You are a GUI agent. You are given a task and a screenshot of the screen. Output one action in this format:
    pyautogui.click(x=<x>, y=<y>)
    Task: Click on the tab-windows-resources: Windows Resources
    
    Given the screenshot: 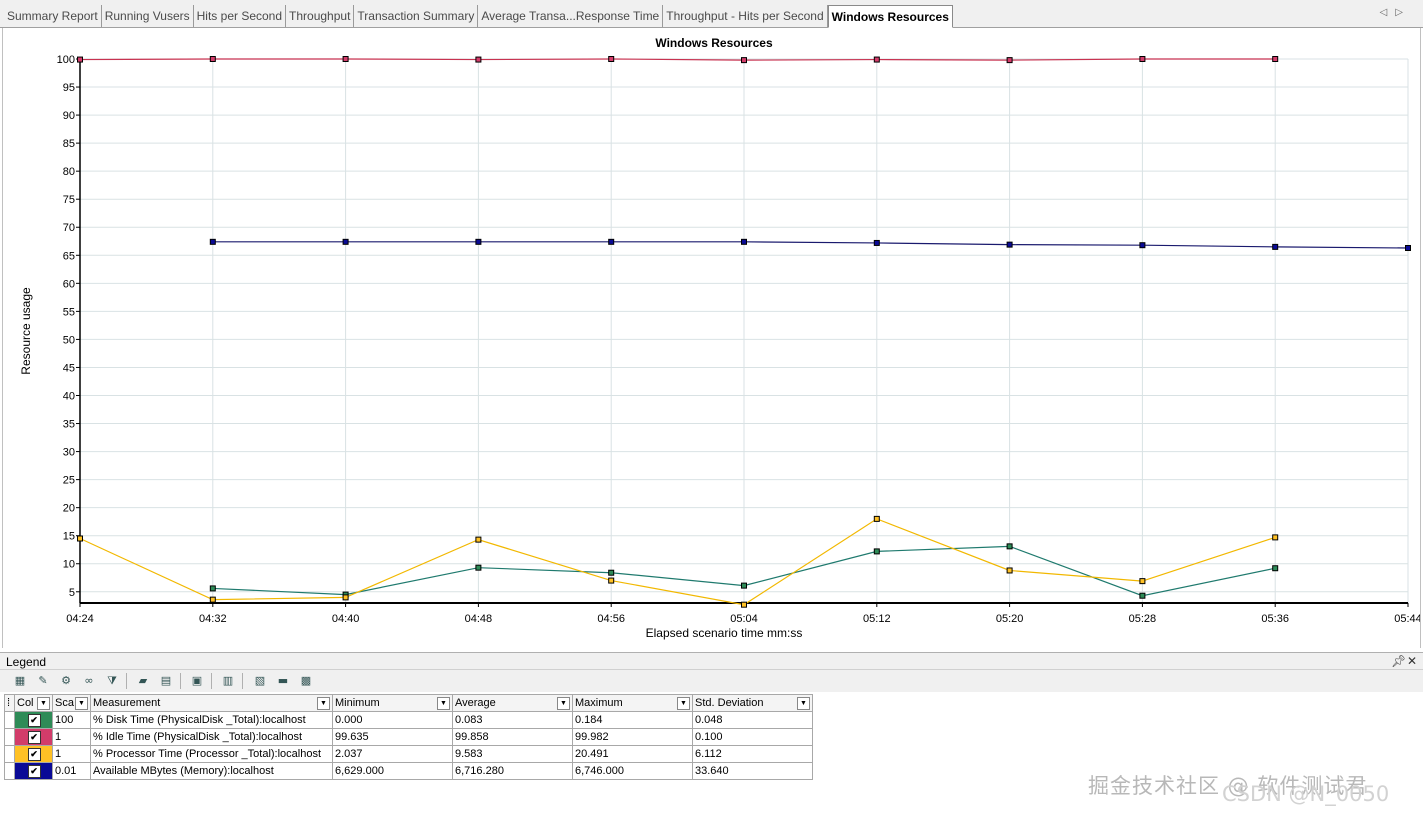 What is the action you would take?
    pyautogui.click(x=890, y=16)
    